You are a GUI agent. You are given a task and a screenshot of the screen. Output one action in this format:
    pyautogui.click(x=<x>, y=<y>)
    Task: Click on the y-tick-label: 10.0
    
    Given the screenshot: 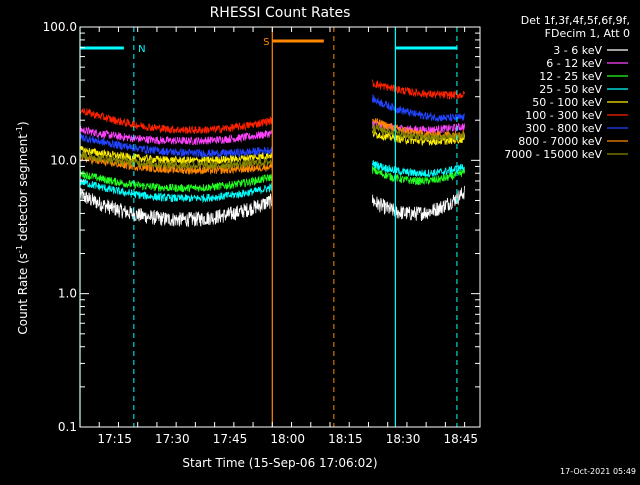 What is the action you would take?
    pyautogui.click(x=63, y=160)
    